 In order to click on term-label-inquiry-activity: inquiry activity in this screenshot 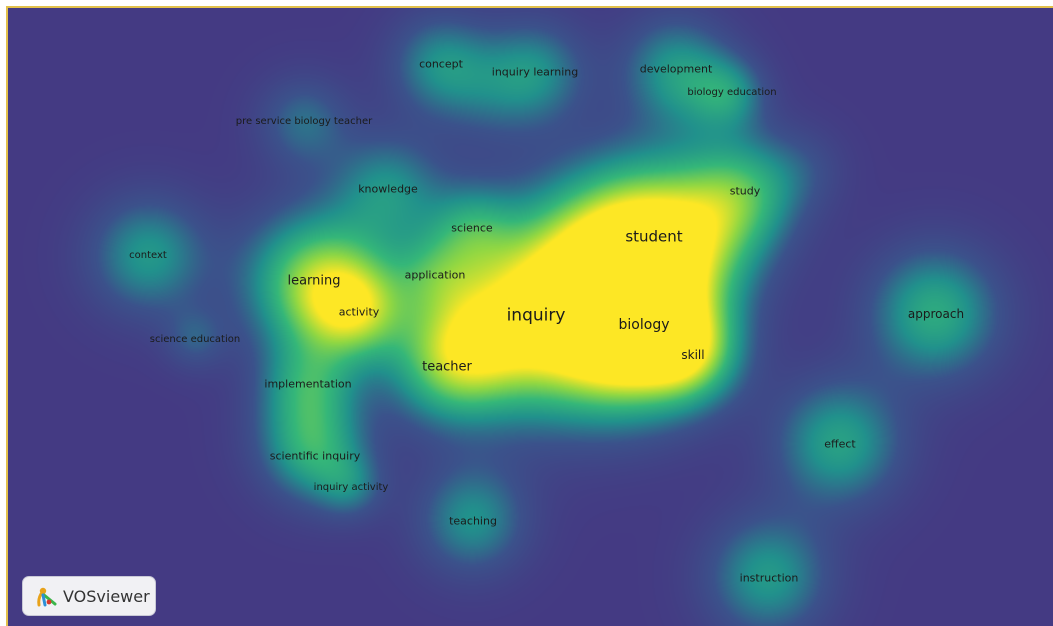, I will do `click(351, 487)`.